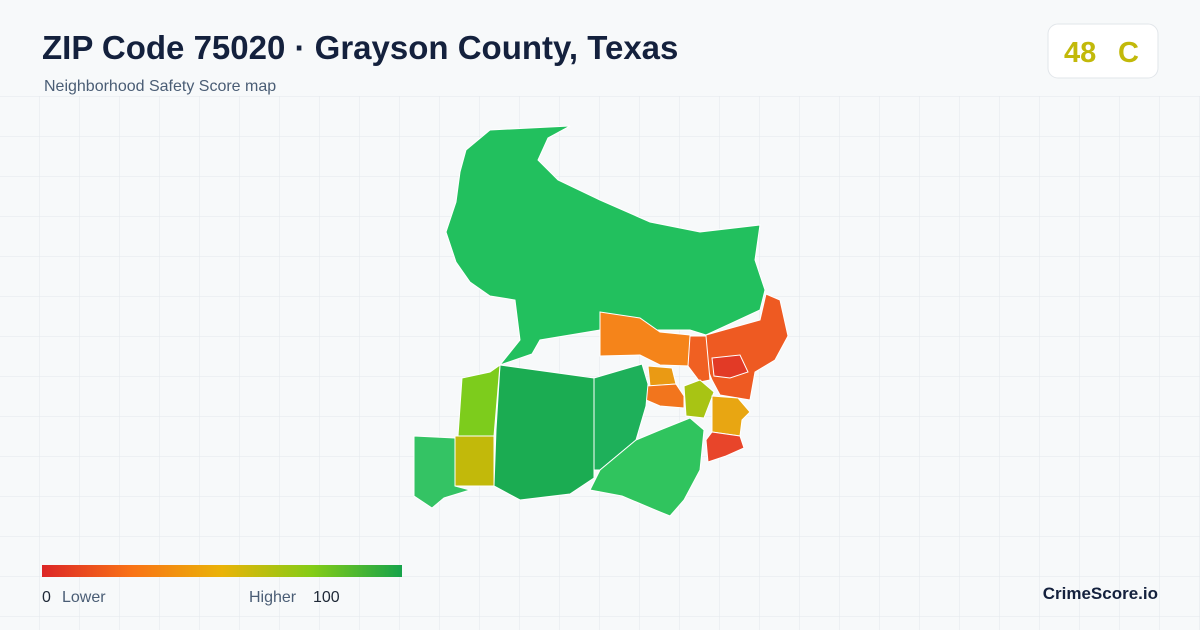  I want to click on legend-min-label: Lower, so click(84, 597).